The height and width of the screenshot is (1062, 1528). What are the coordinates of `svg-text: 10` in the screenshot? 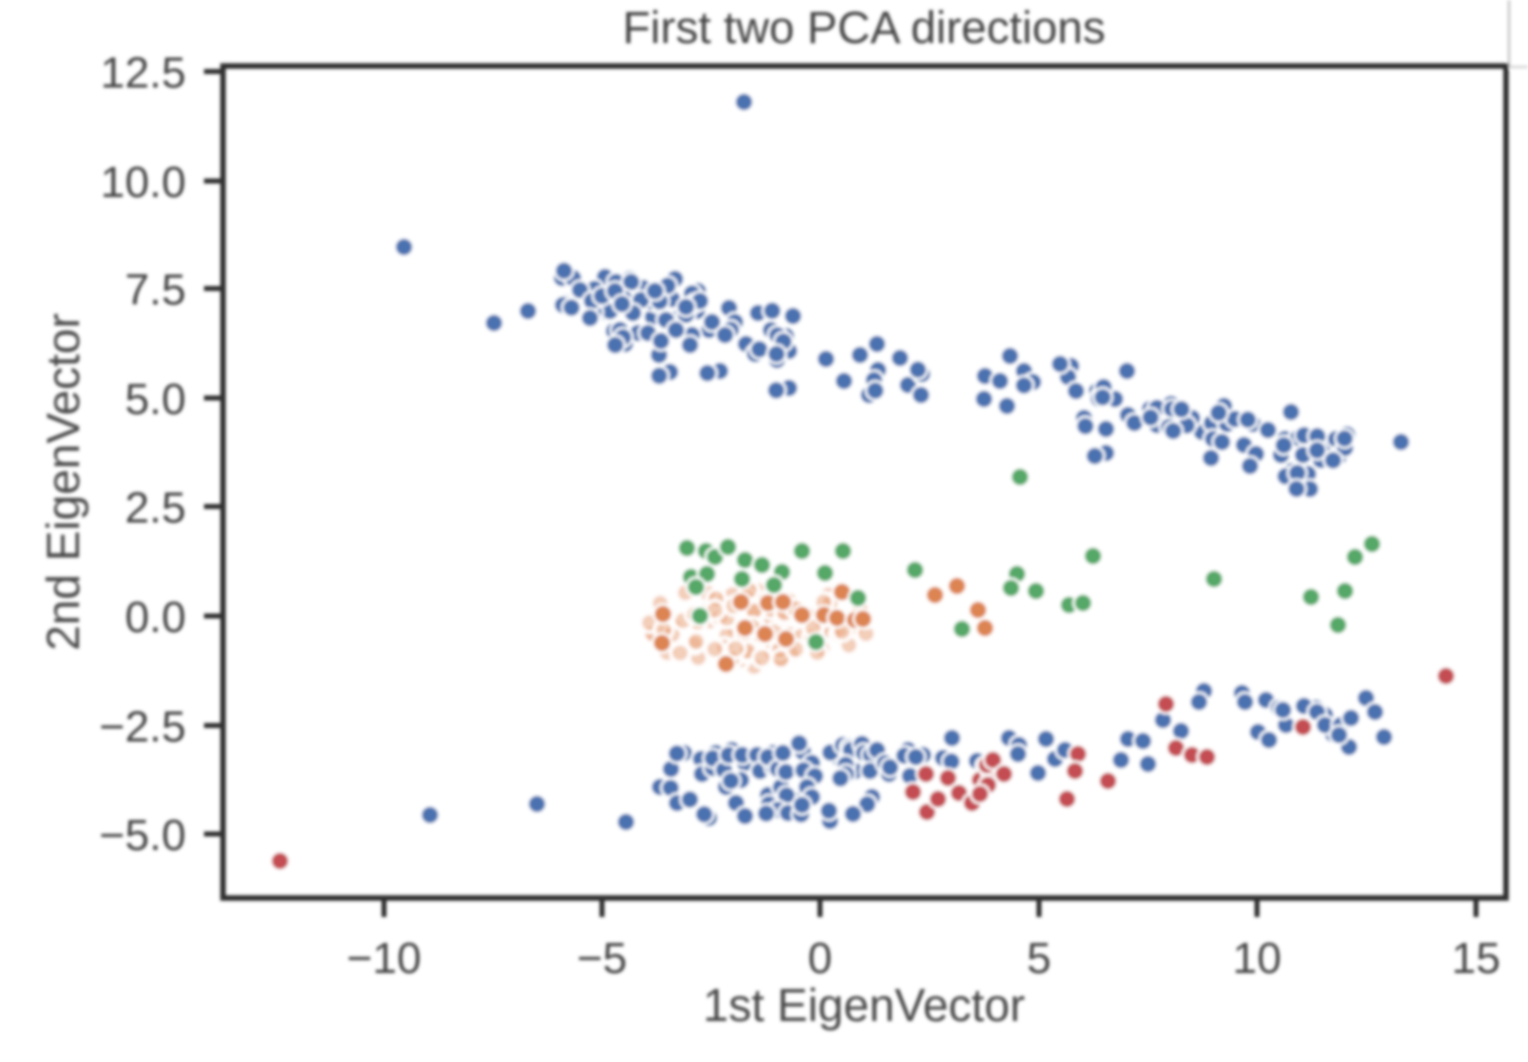 It's located at (1257, 958).